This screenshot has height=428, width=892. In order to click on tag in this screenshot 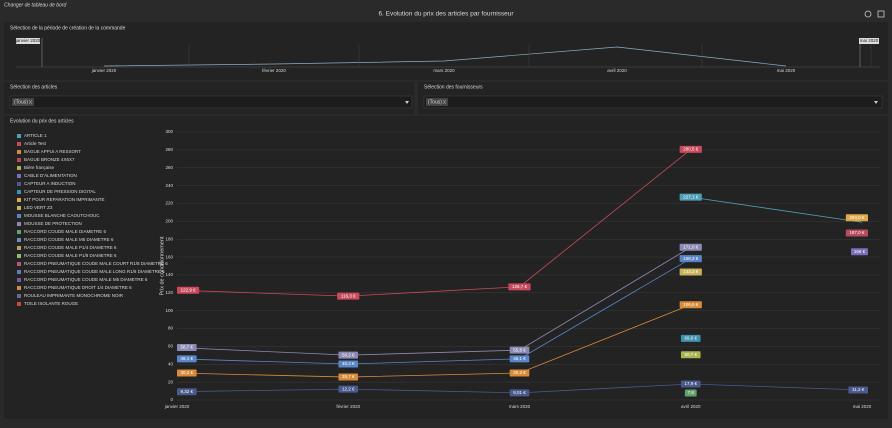, I will do `click(437, 102)`.